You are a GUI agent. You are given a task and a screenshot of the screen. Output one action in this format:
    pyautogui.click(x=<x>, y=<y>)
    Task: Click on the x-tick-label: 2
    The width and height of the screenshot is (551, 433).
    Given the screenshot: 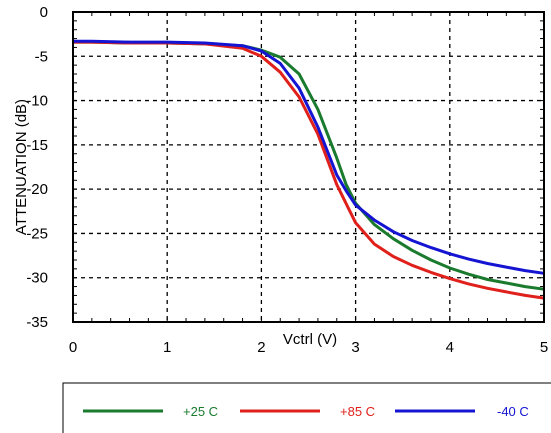 What is the action you would take?
    pyautogui.click(x=261, y=347)
    